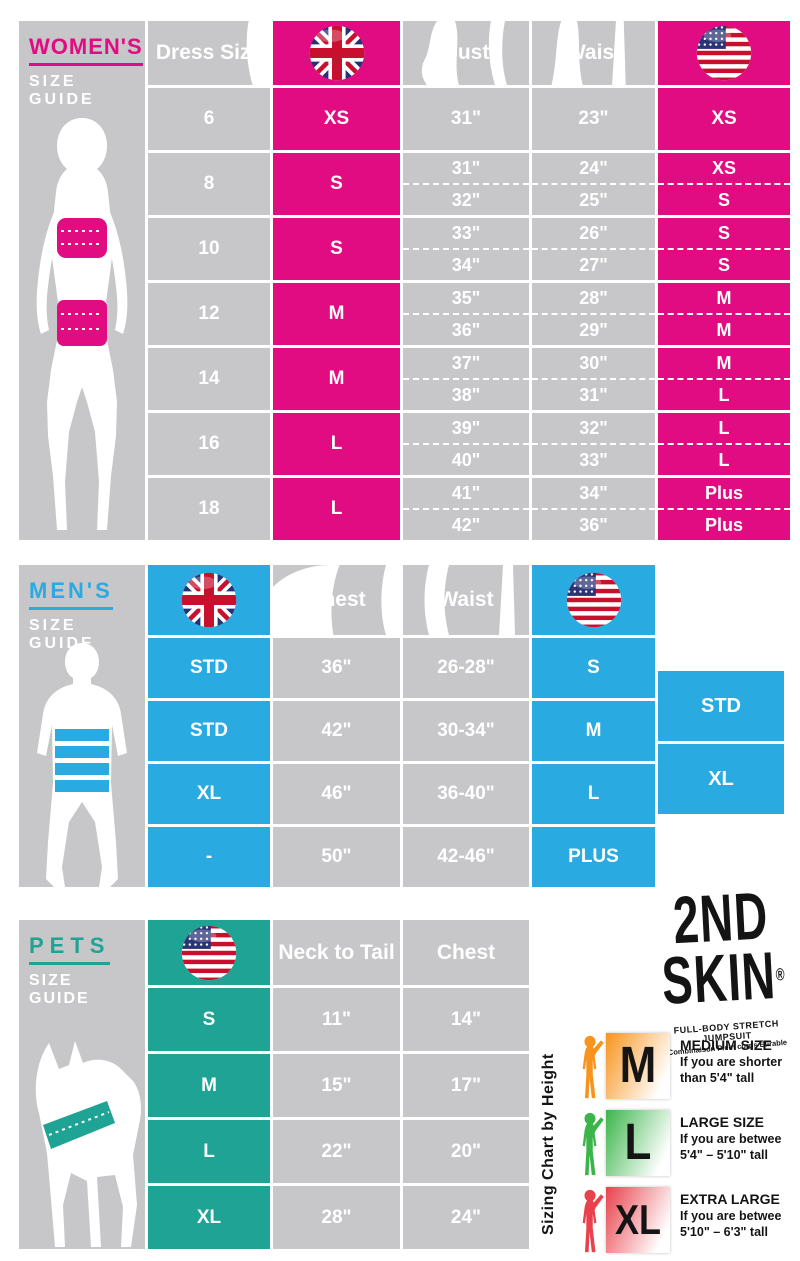 Image resolution: width=800 pixels, height=1261 pixels. I want to click on womens-uk-size-cell-6-label: L, so click(336, 508).